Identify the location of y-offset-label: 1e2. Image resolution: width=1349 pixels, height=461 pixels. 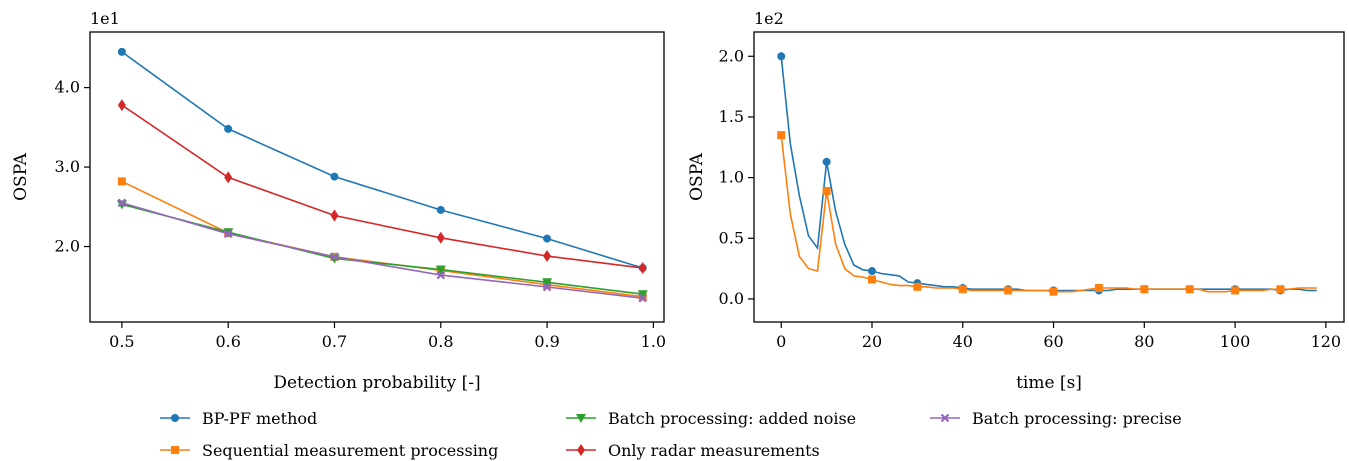
(769, 18).